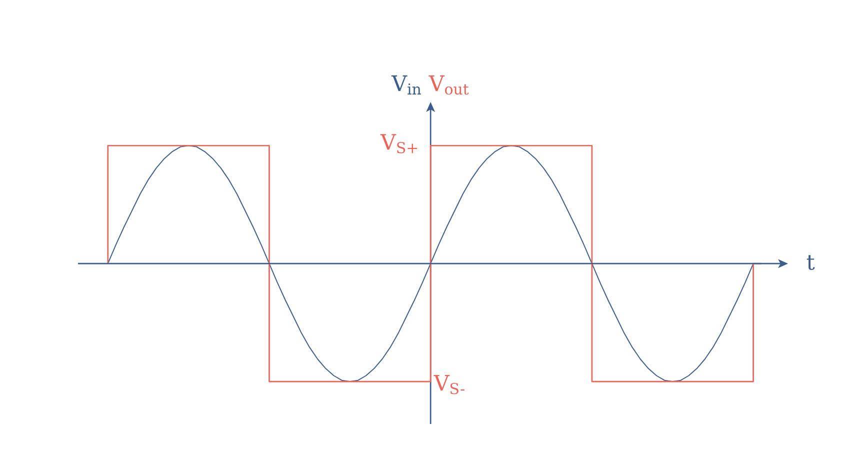  I want to click on text: V$_{in}$, so click(406, 84).